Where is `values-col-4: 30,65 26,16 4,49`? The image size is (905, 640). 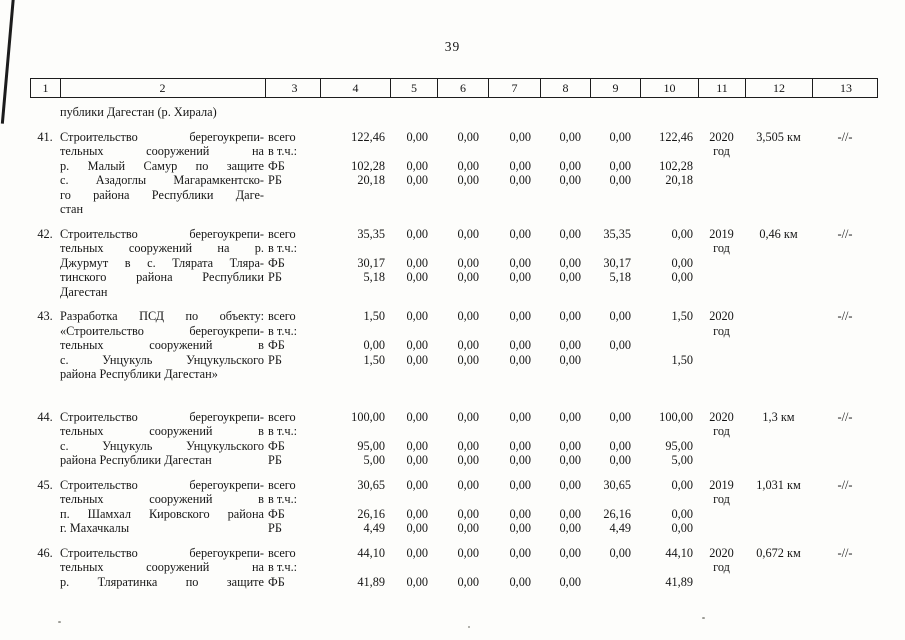 values-col-4: 30,65 26,16 4,49 is located at coordinates (371, 506).